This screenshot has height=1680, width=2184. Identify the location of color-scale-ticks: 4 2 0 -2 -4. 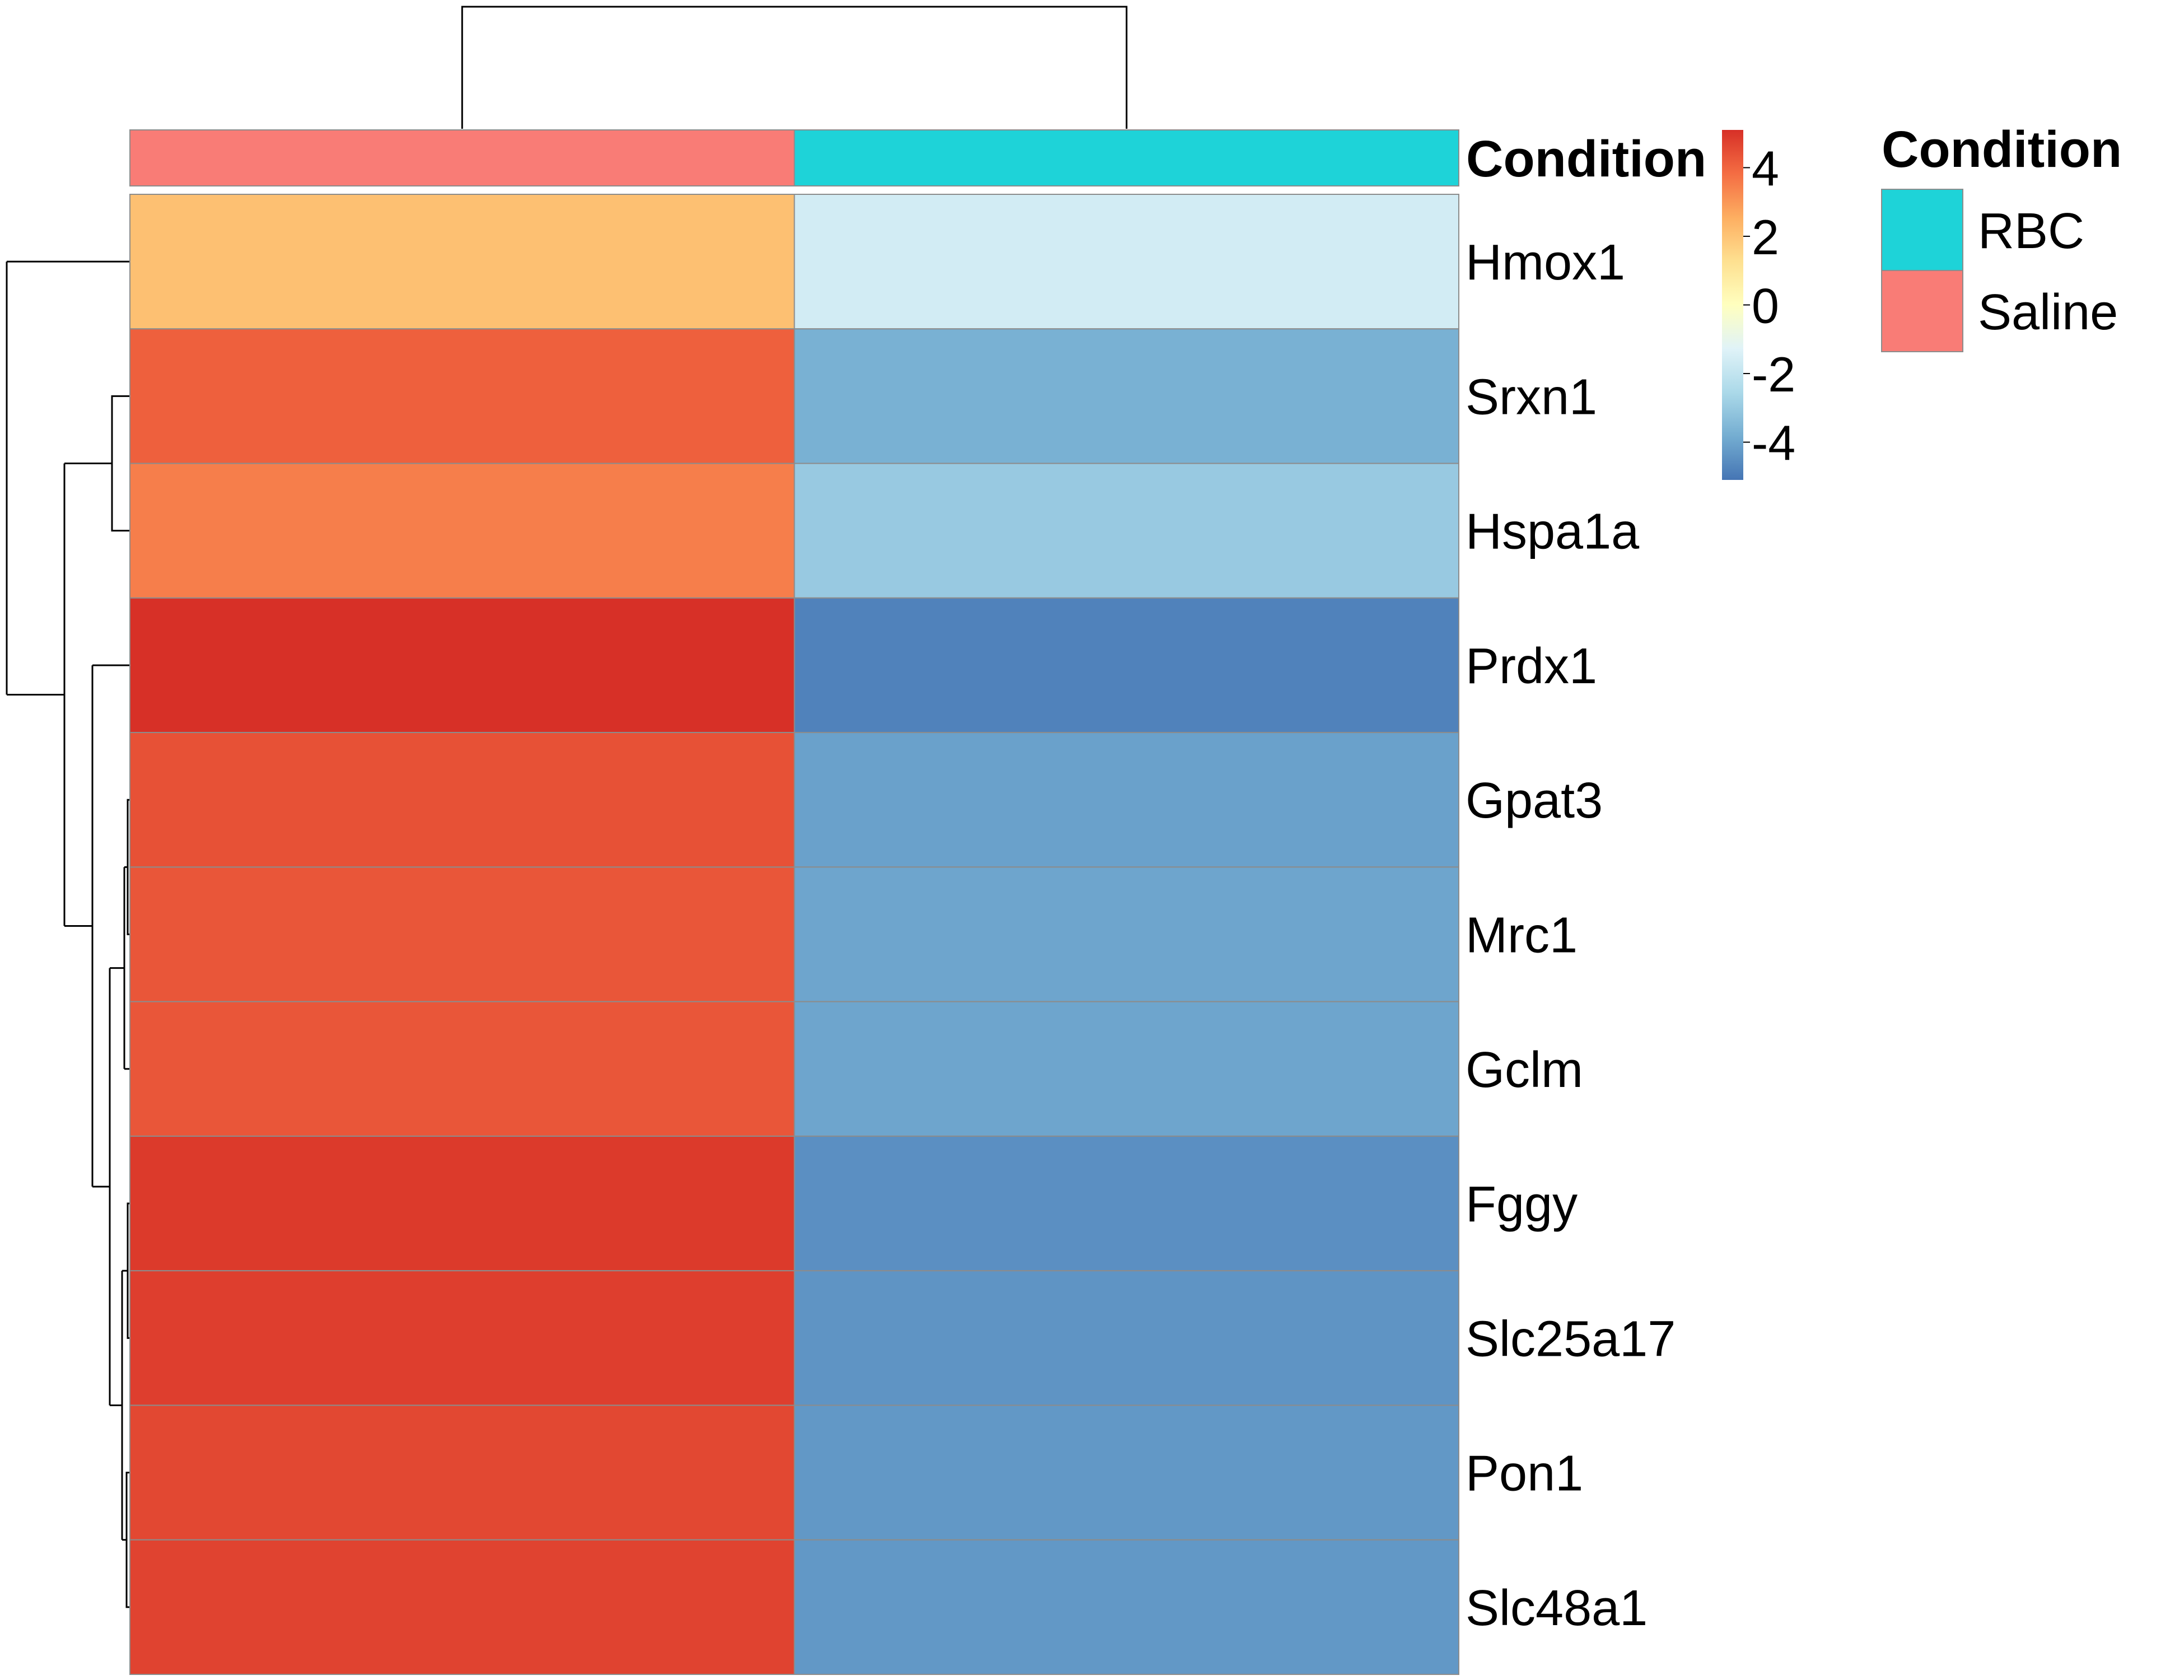
(1769, 306).